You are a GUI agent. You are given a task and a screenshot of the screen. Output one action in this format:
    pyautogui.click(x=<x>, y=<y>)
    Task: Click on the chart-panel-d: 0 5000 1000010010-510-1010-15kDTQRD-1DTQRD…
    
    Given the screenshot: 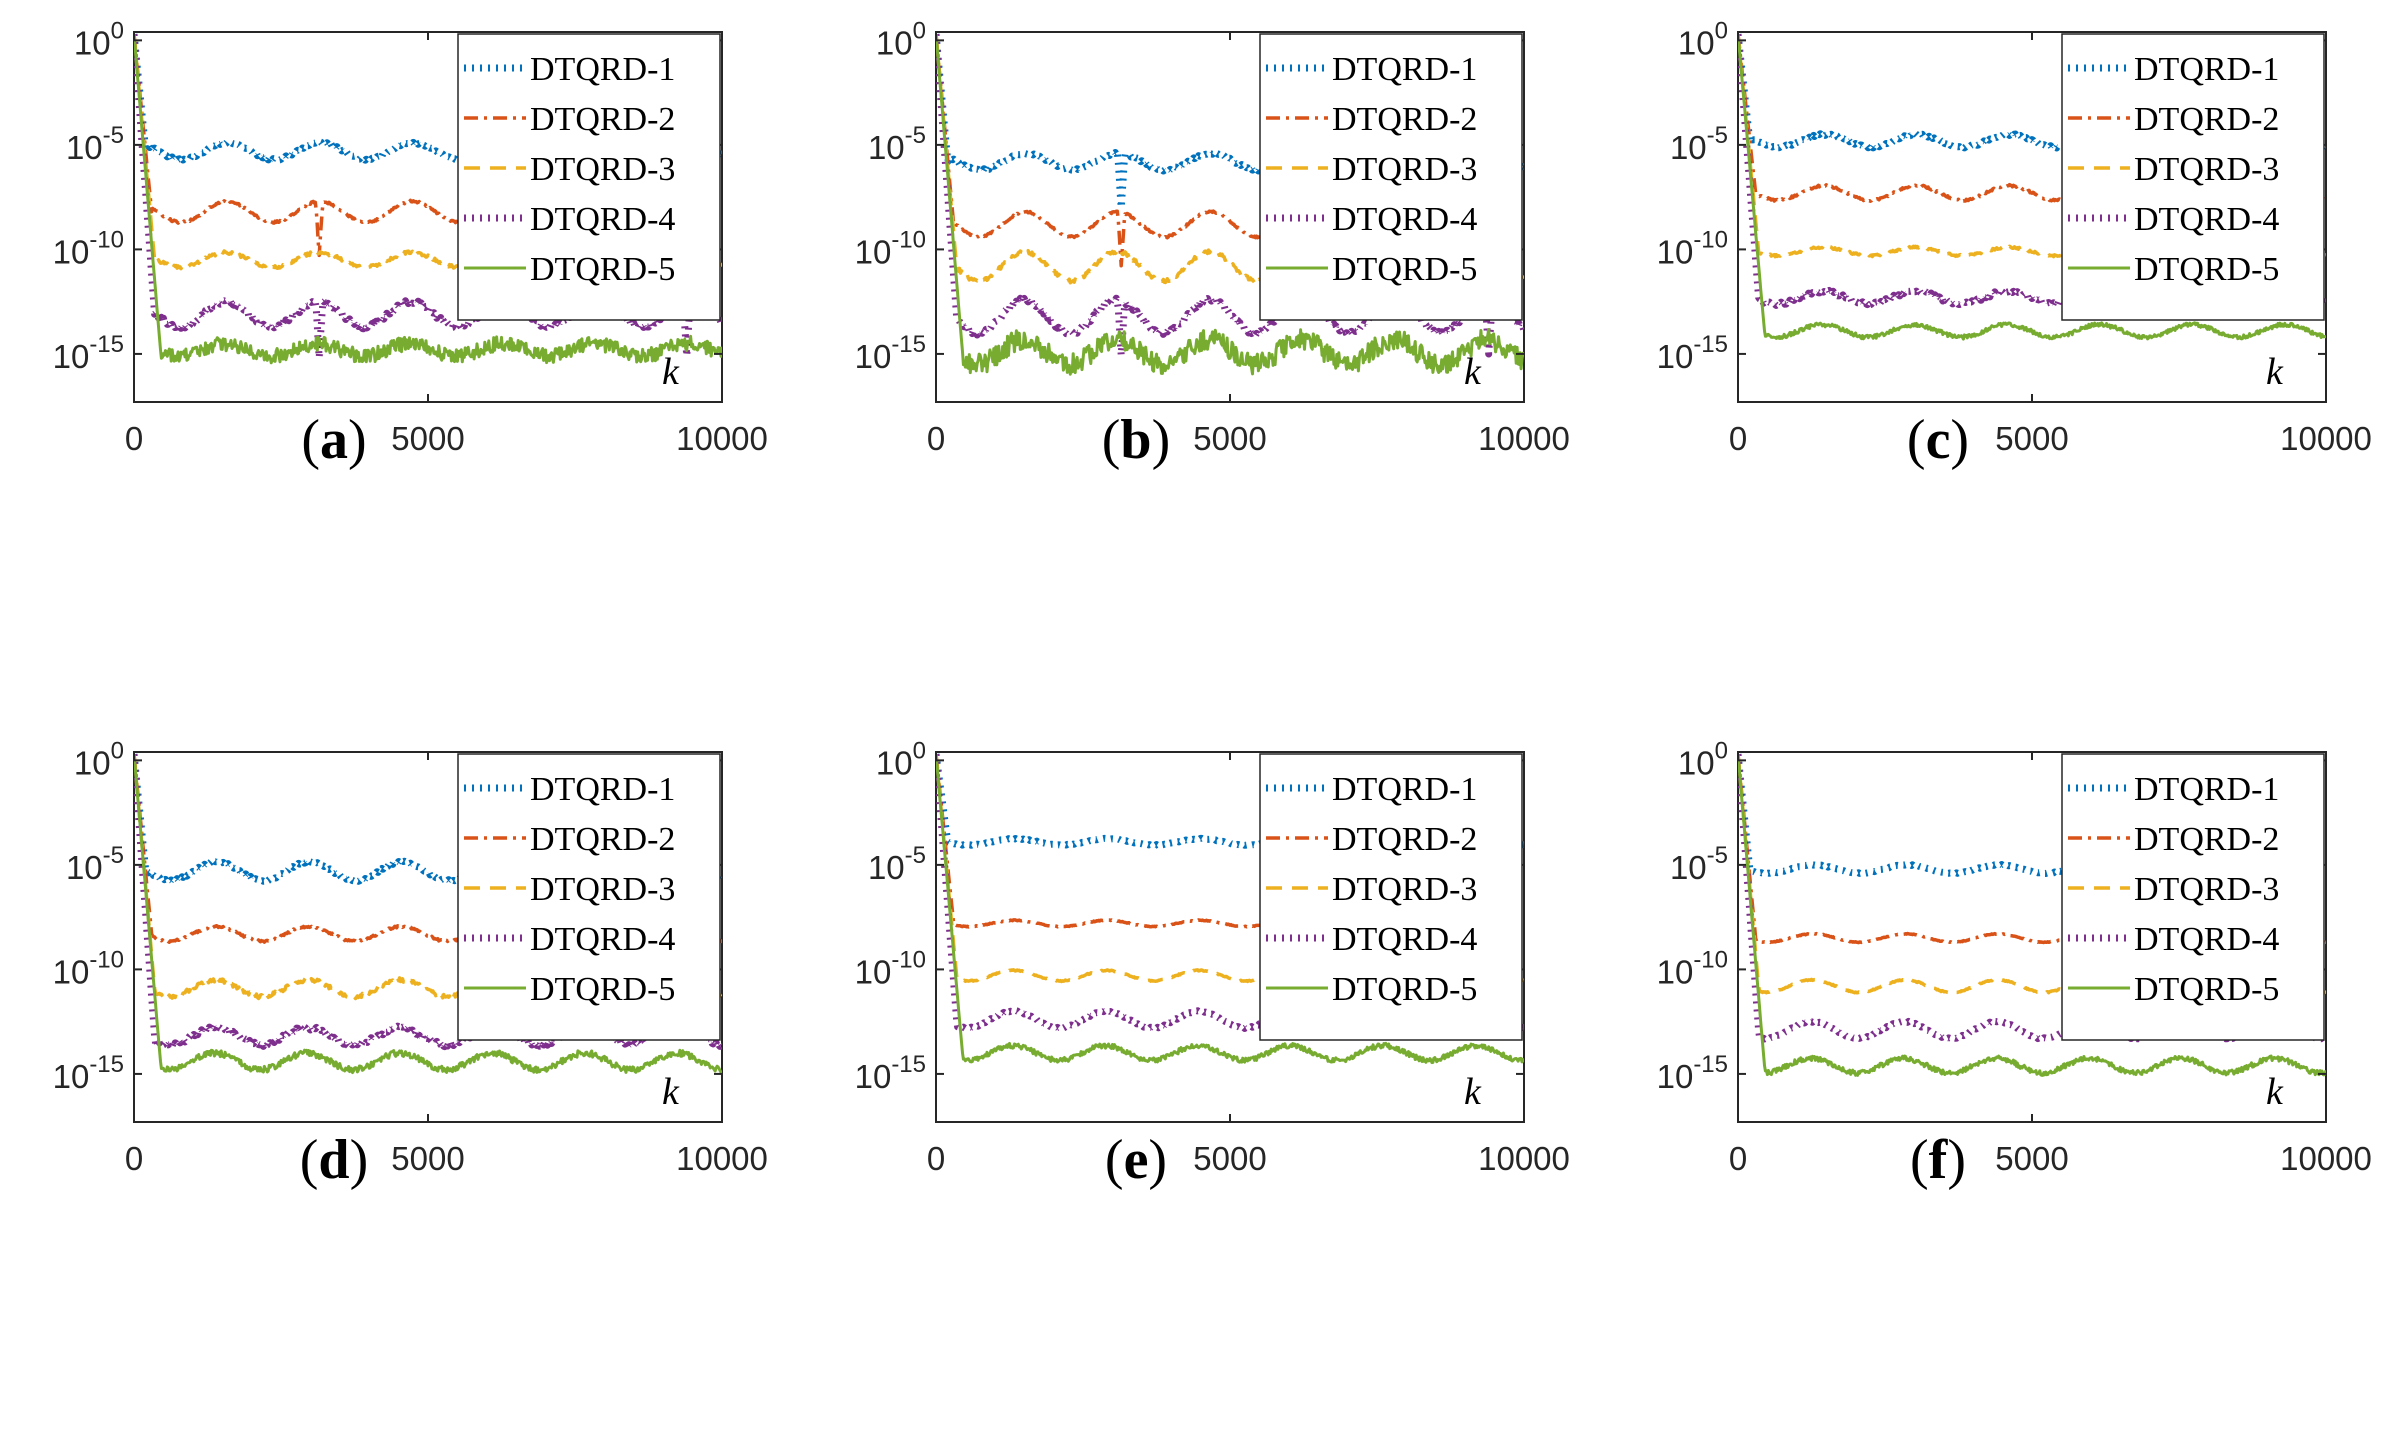 What is the action you would take?
    pyautogui.click(x=410, y=964)
    